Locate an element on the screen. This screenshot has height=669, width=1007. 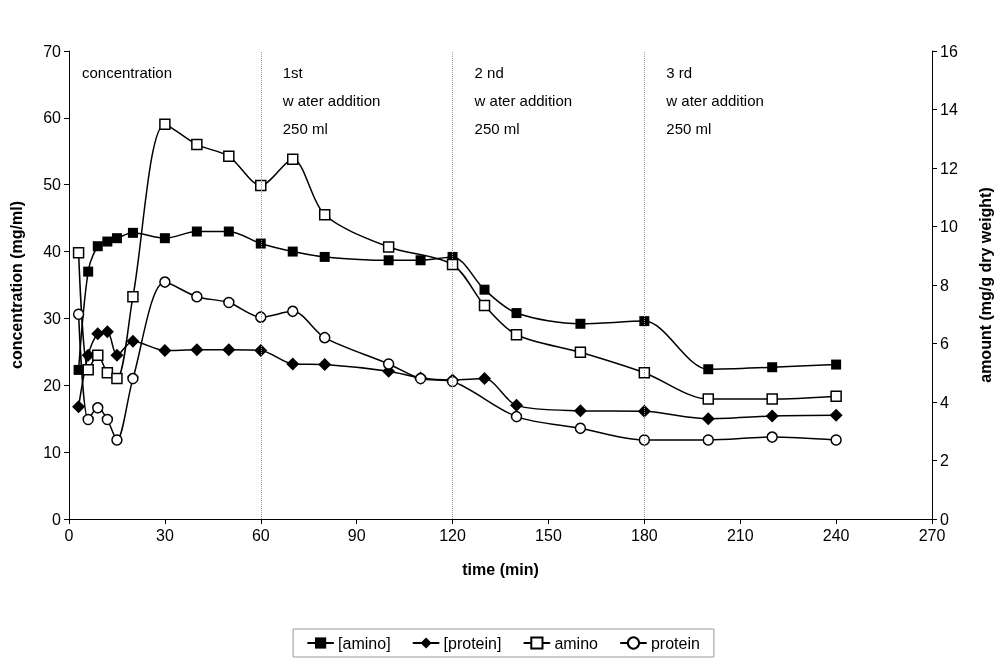
y-tick-label: 20 is located at coordinates (52, 385).